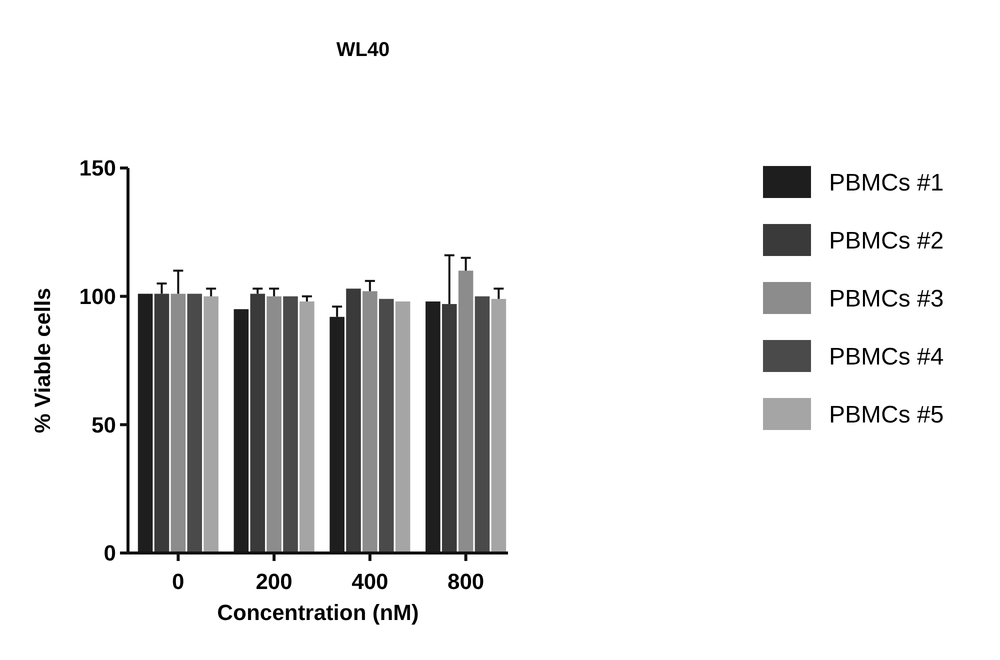  I want to click on legend-label: PBMCs #4, so click(886, 356).